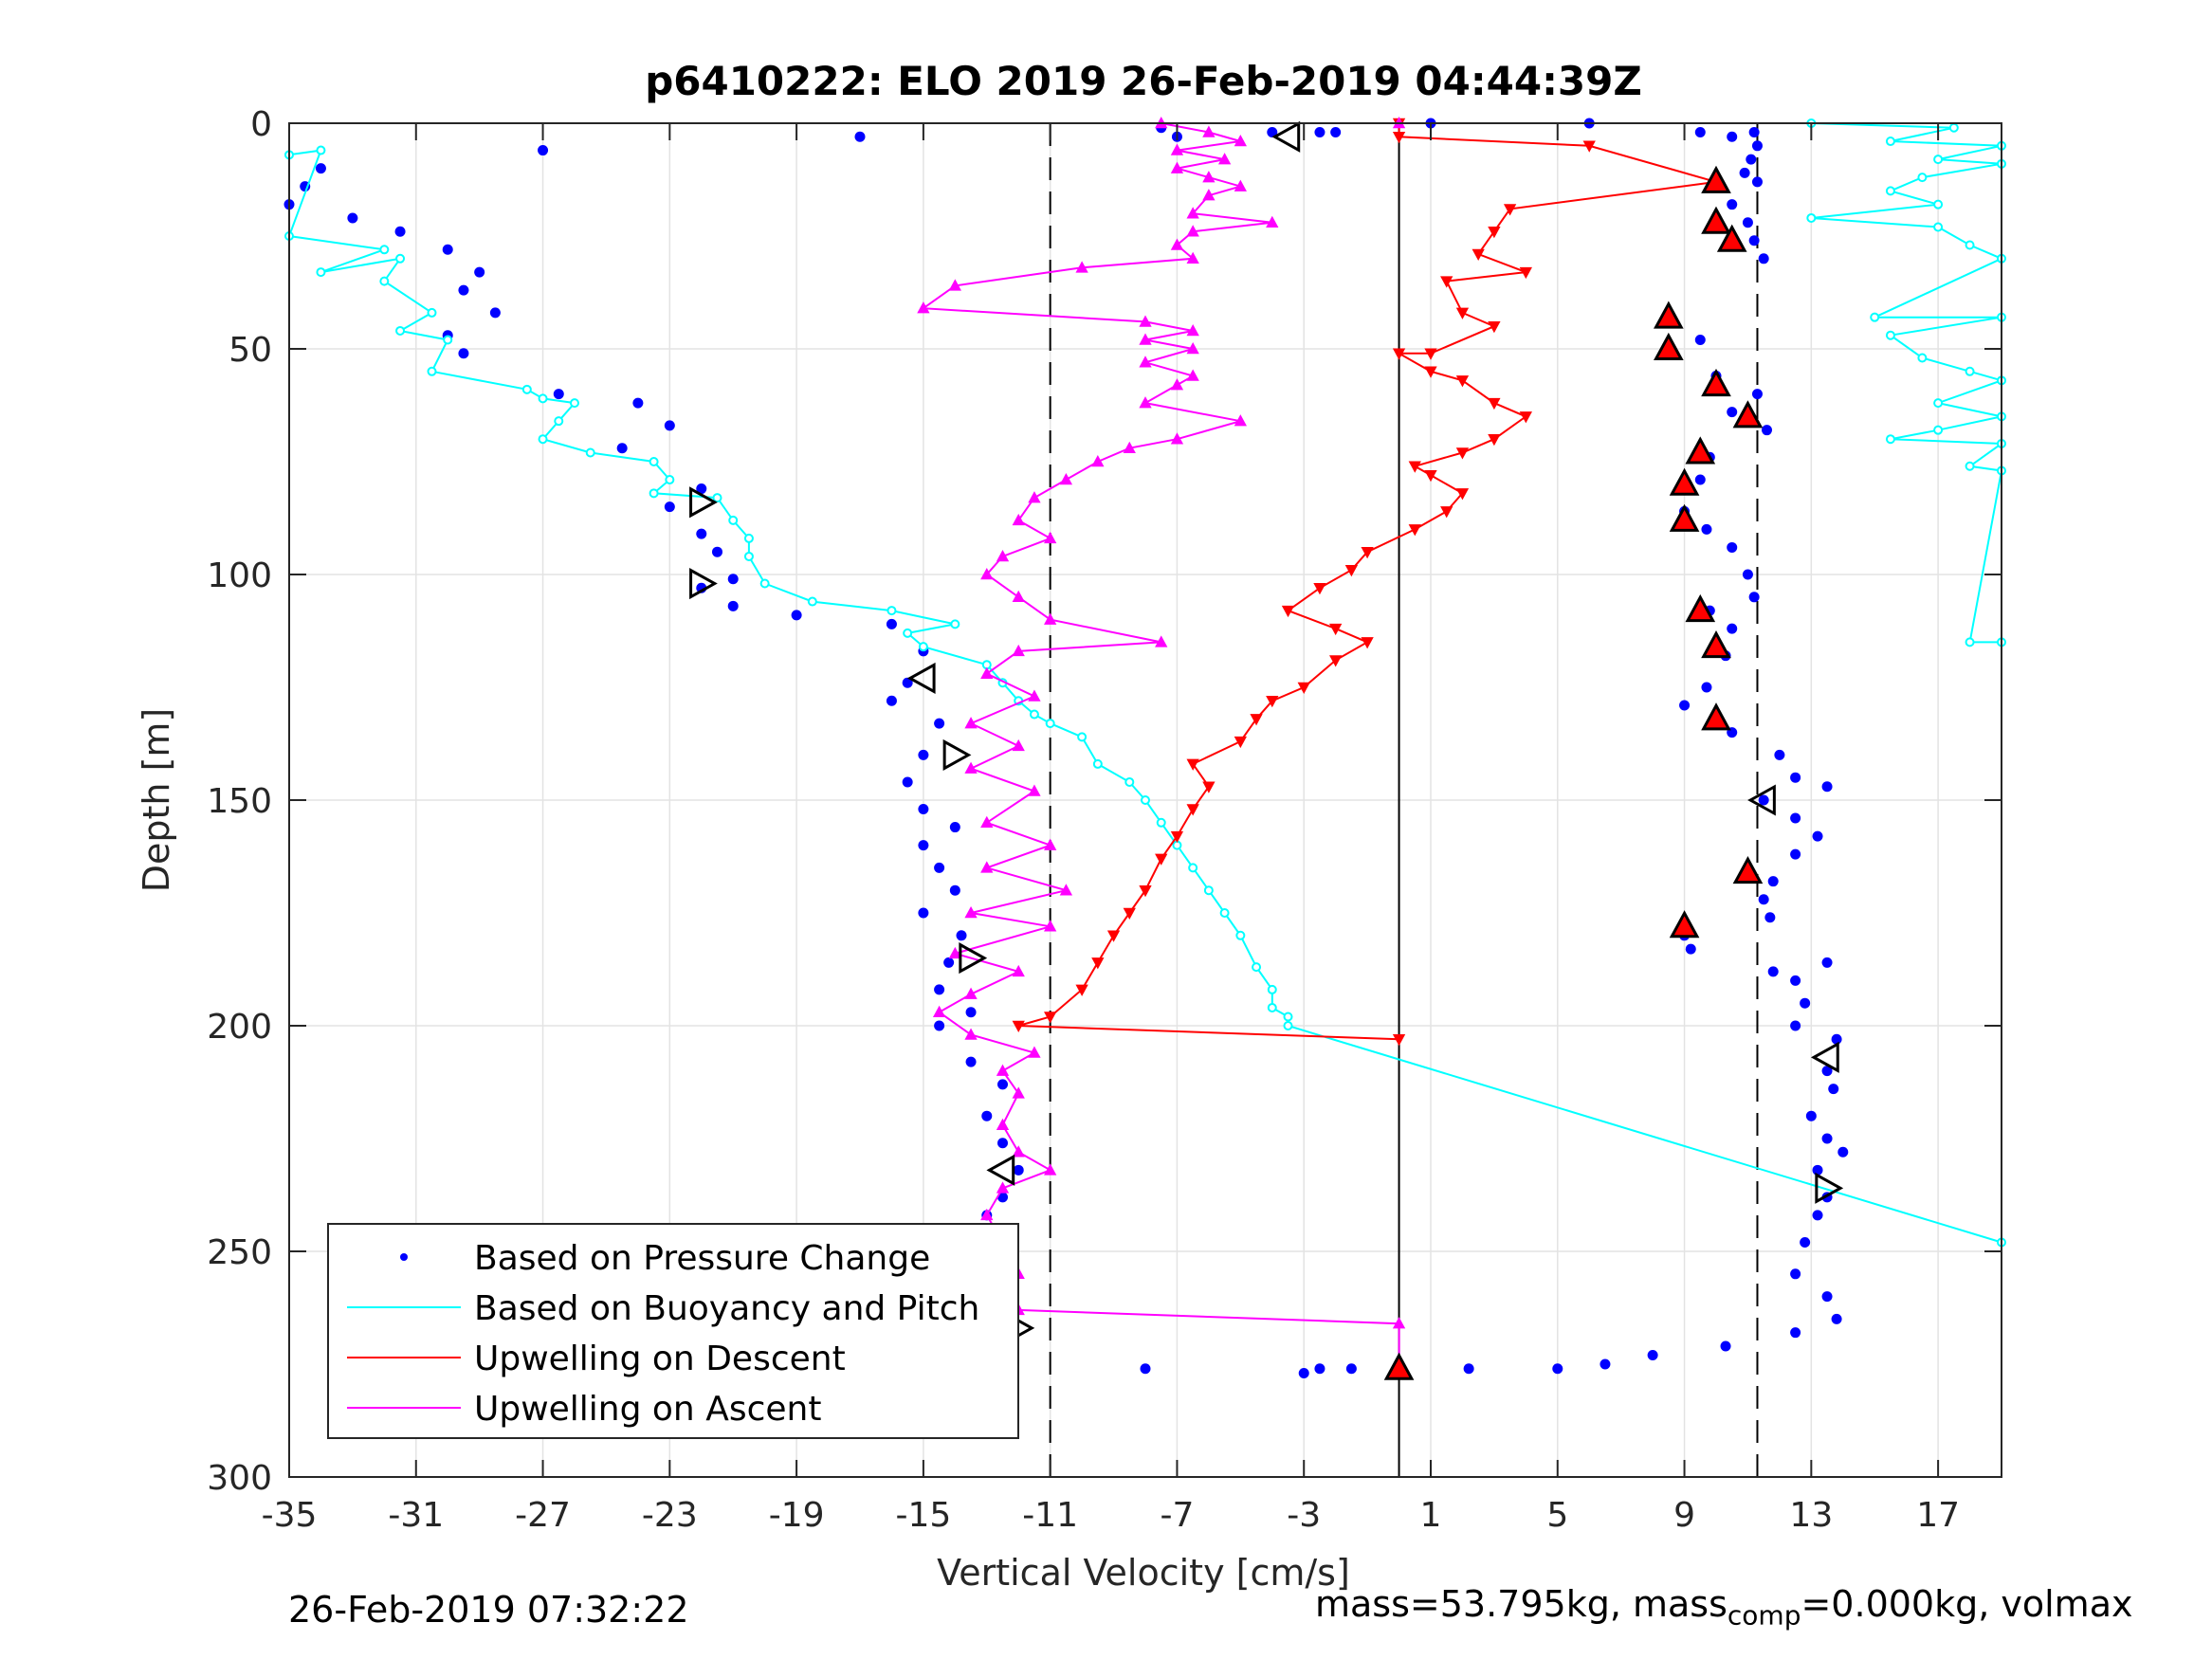  Describe the element at coordinates (1143, 1573) in the screenshot. I see `x-axis-label: Vertical Velocity [cm/s]` at that location.